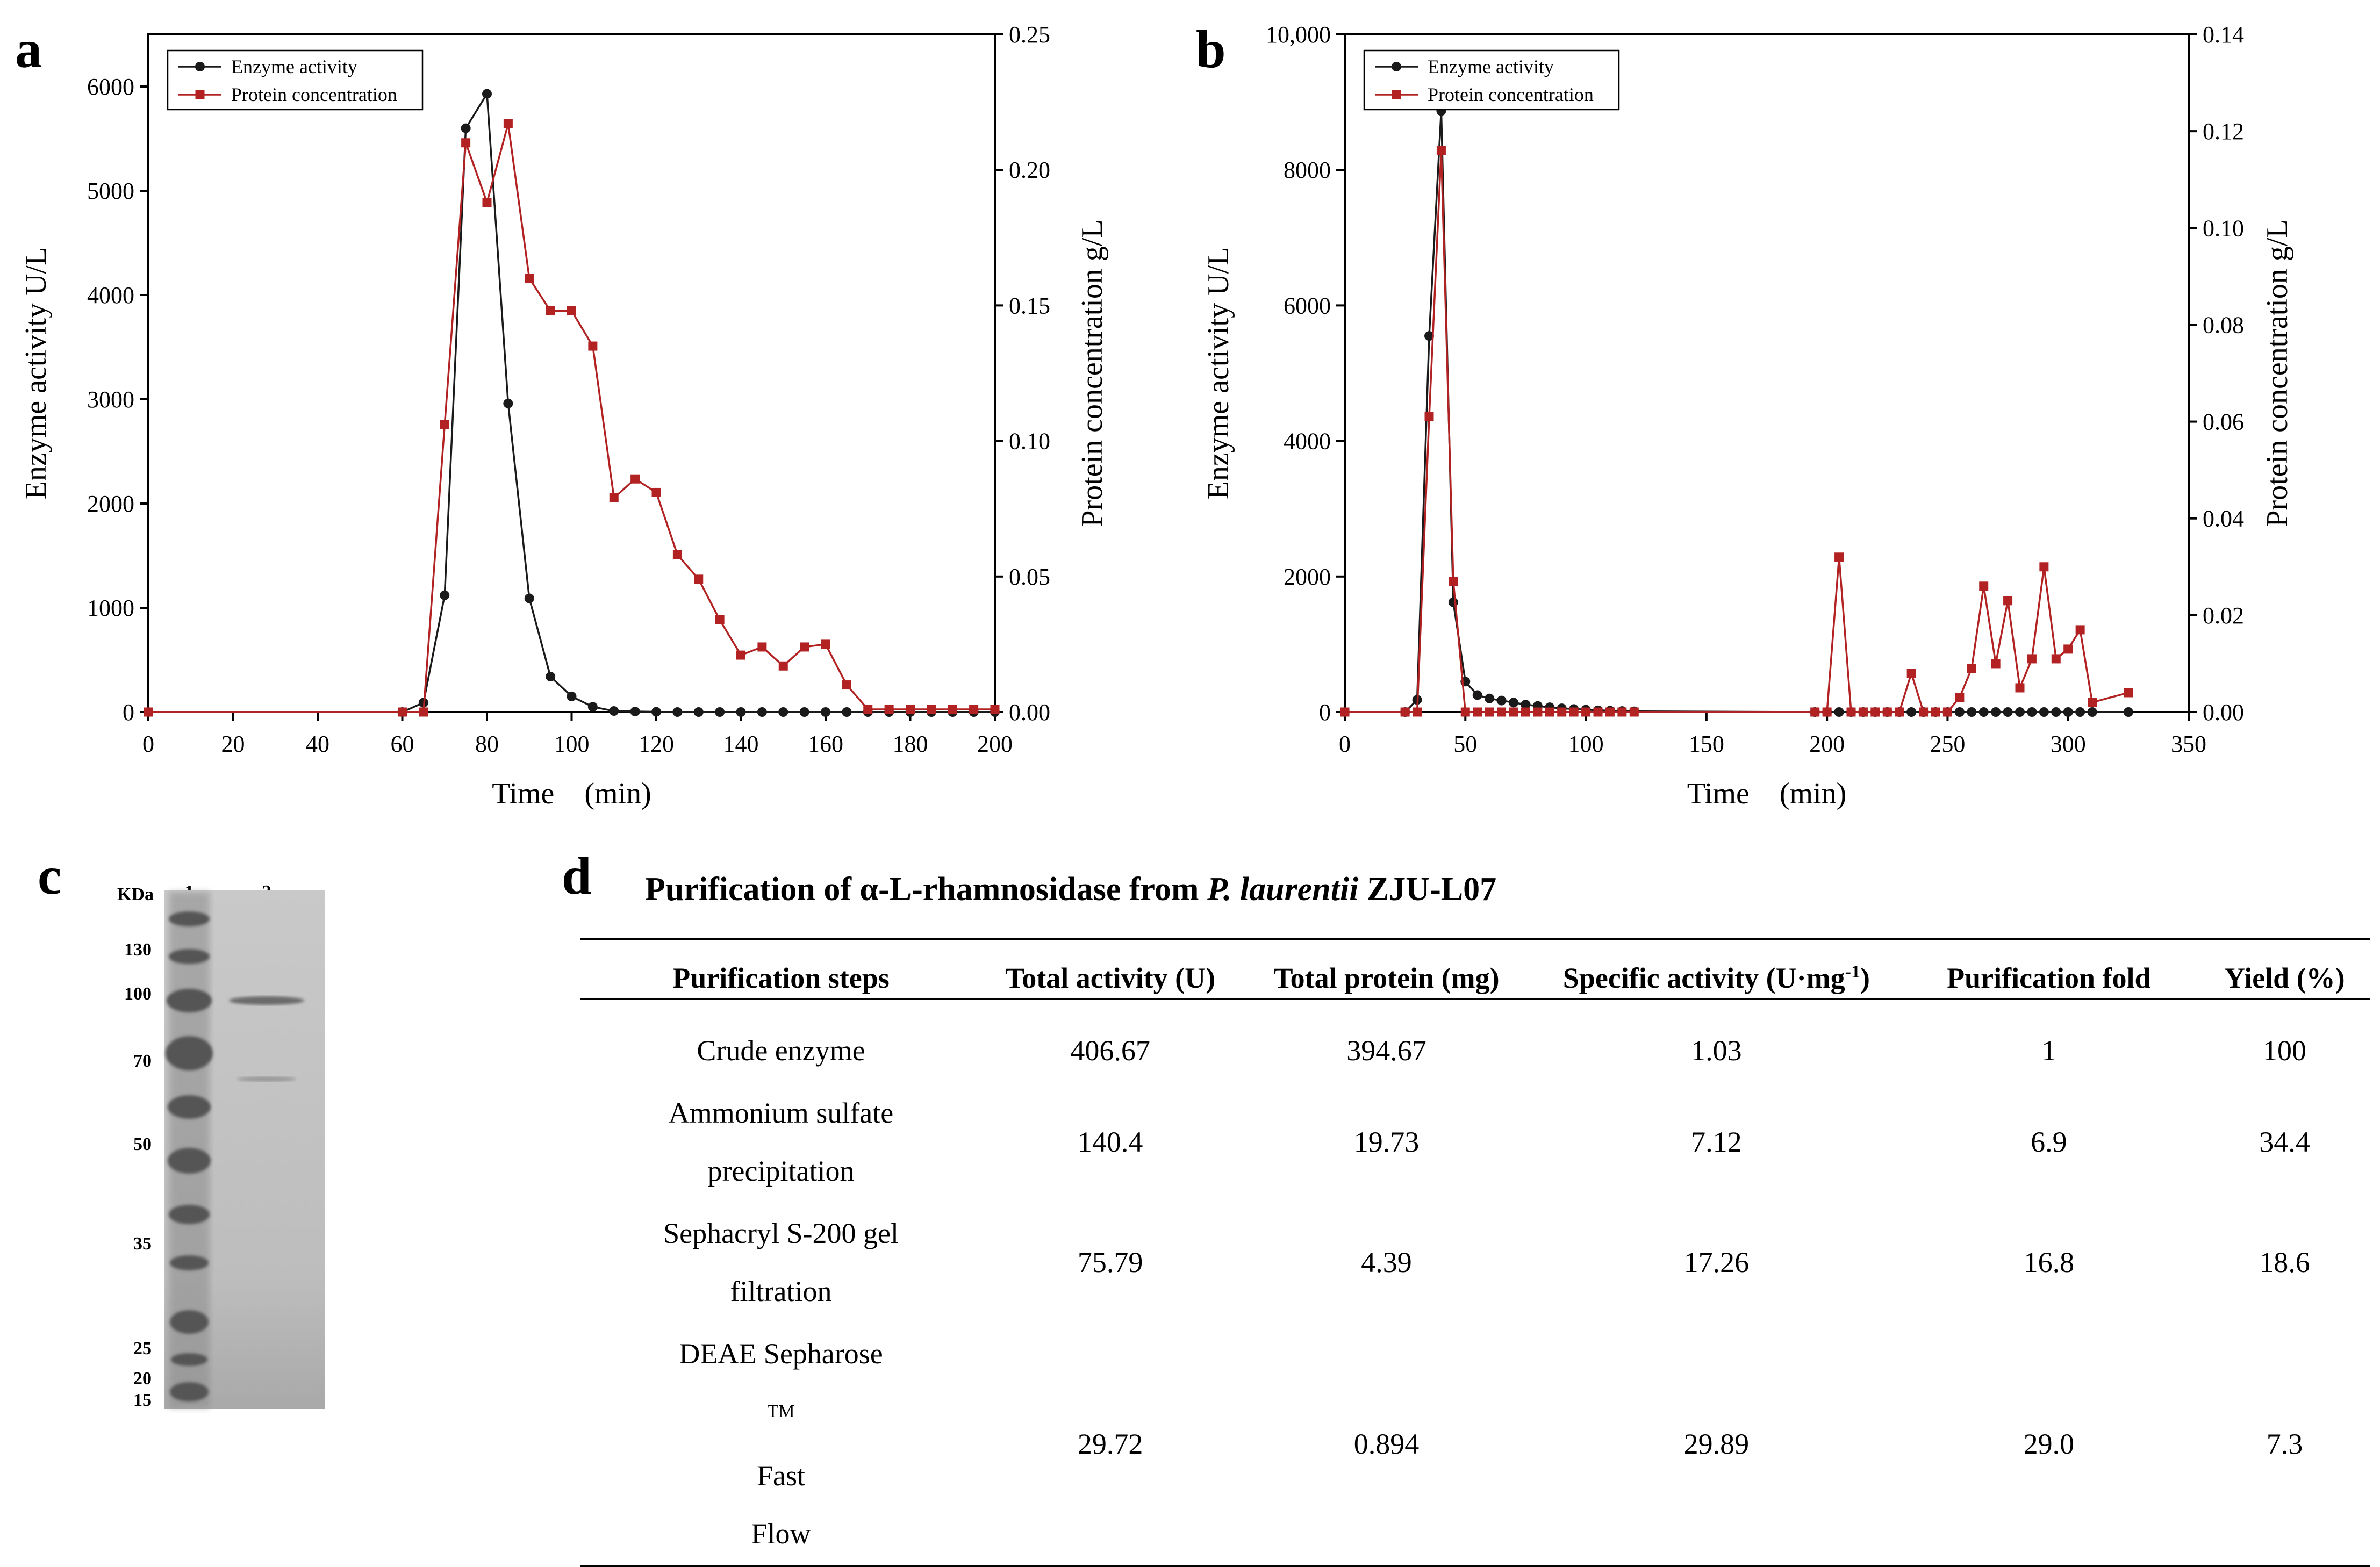 The height and width of the screenshot is (1567, 2380). What do you see at coordinates (1325, 712) in the screenshot?
I see `y-tick-label: 0` at bounding box center [1325, 712].